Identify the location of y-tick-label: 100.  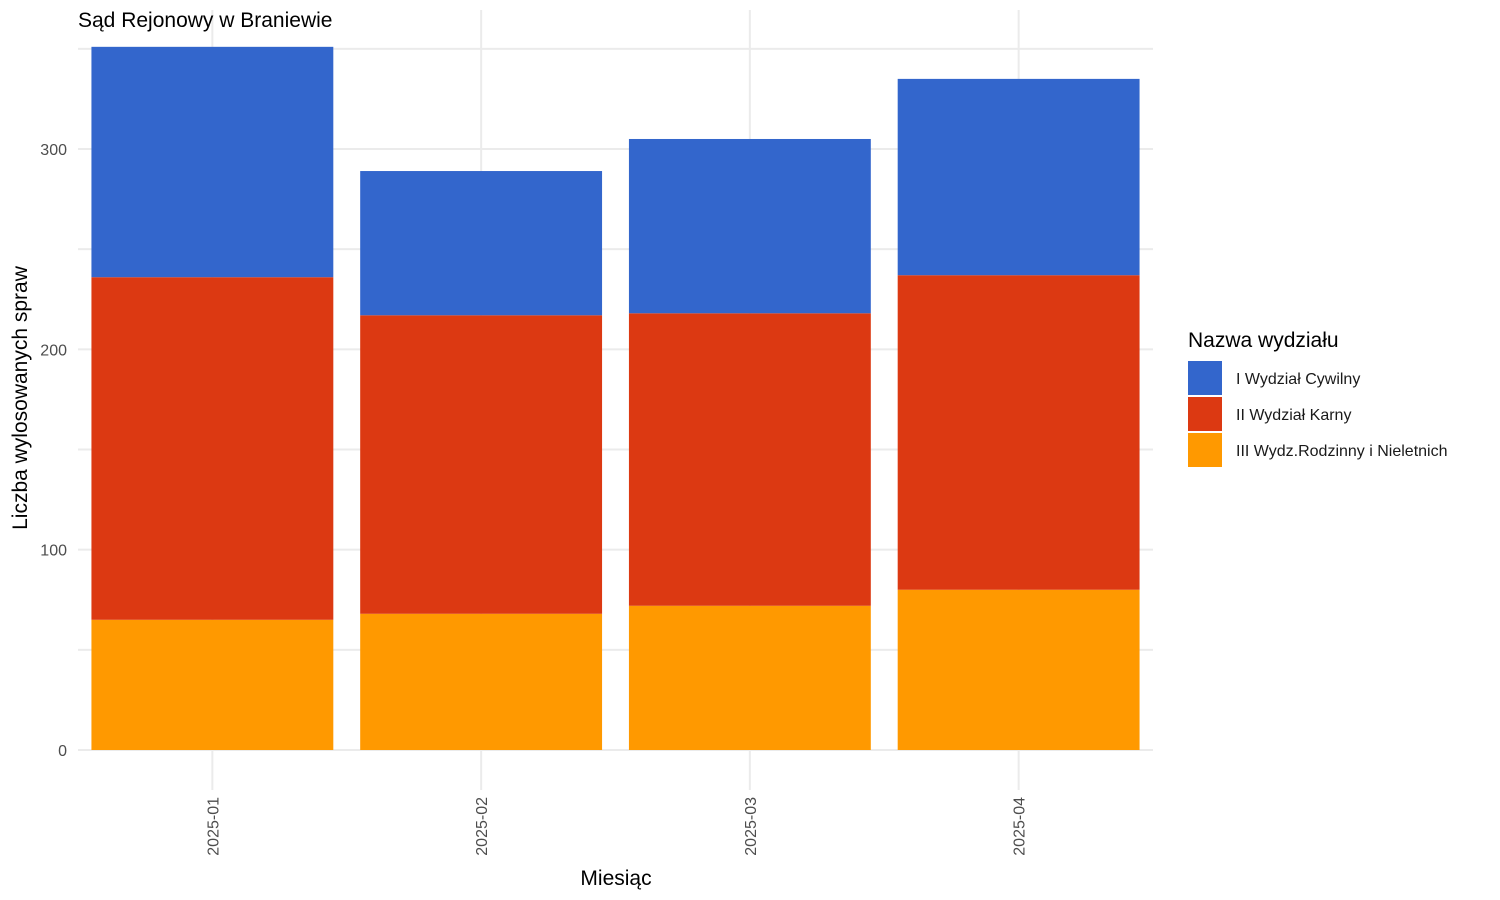
(53, 551).